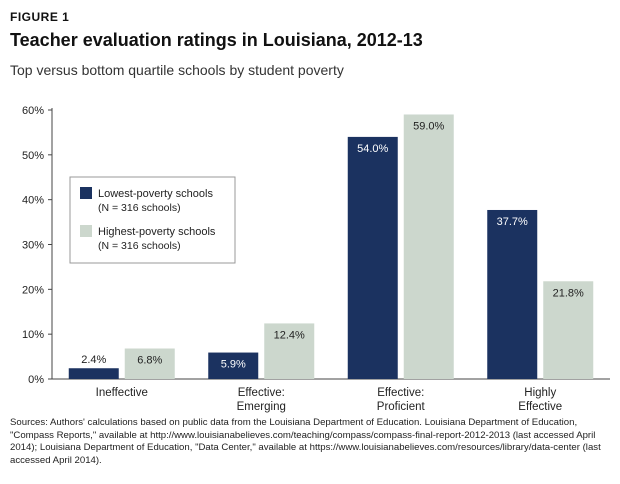 The height and width of the screenshot is (484, 620). What do you see at coordinates (122, 393) in the screenshot?
I see `x-tick-label: Ineffective` at bounding box center [122, 393].